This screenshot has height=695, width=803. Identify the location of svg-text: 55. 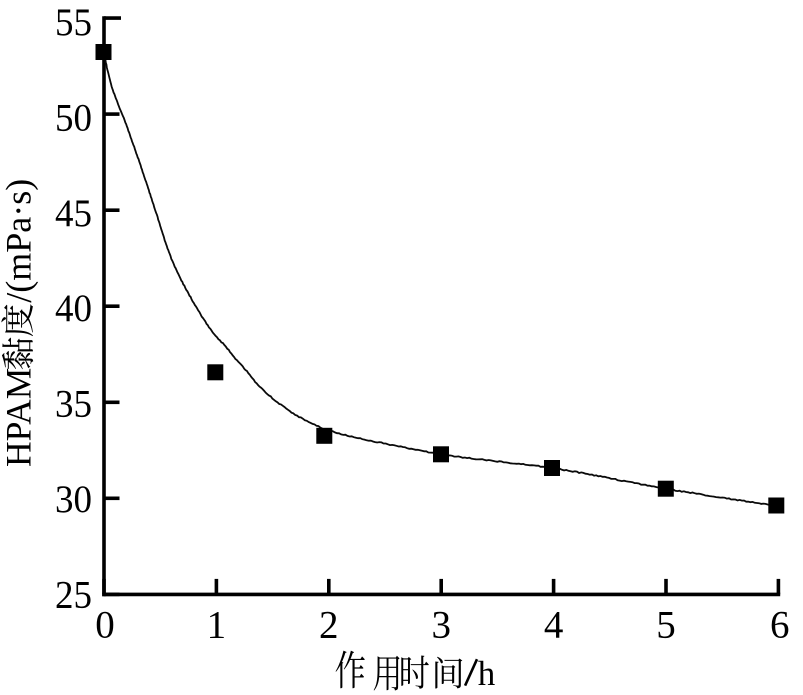
(73, 22).